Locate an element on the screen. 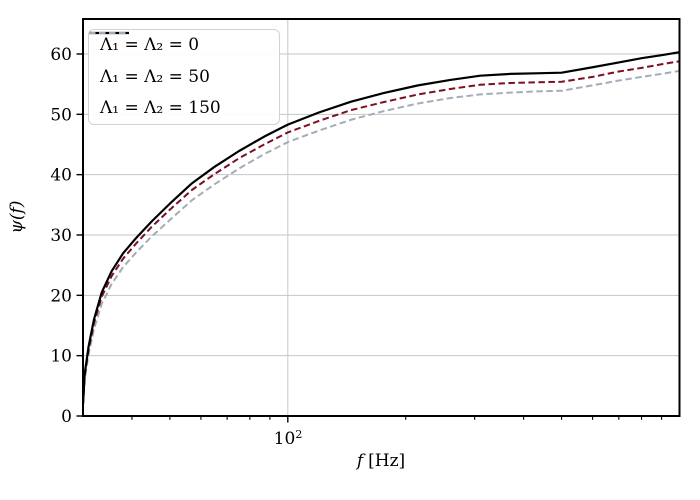 Image resolution: width=700 pixels, height=500 pixels. legend-entry: Λ₁ = Λ₂ = 0 is located at coordinates (180, 43).